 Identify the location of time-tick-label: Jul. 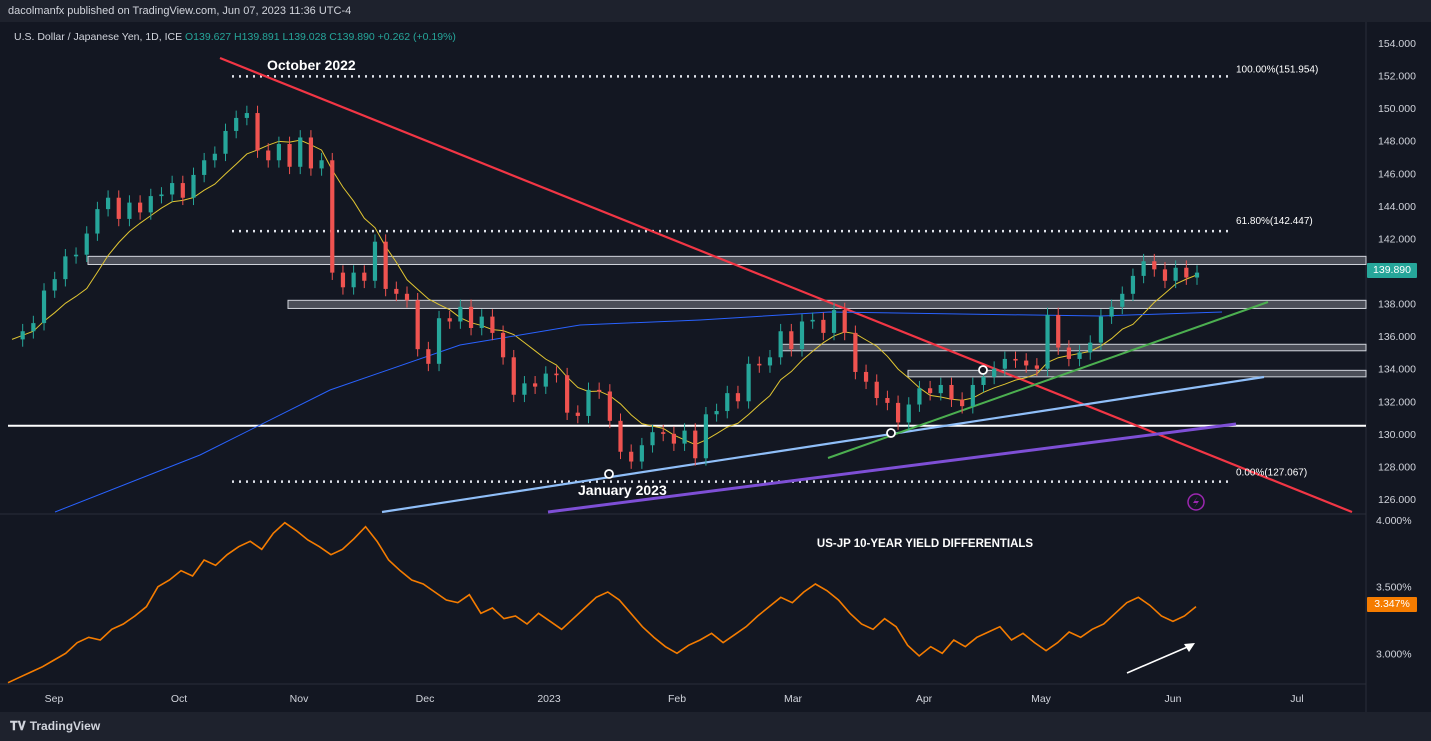
(1296, 699).